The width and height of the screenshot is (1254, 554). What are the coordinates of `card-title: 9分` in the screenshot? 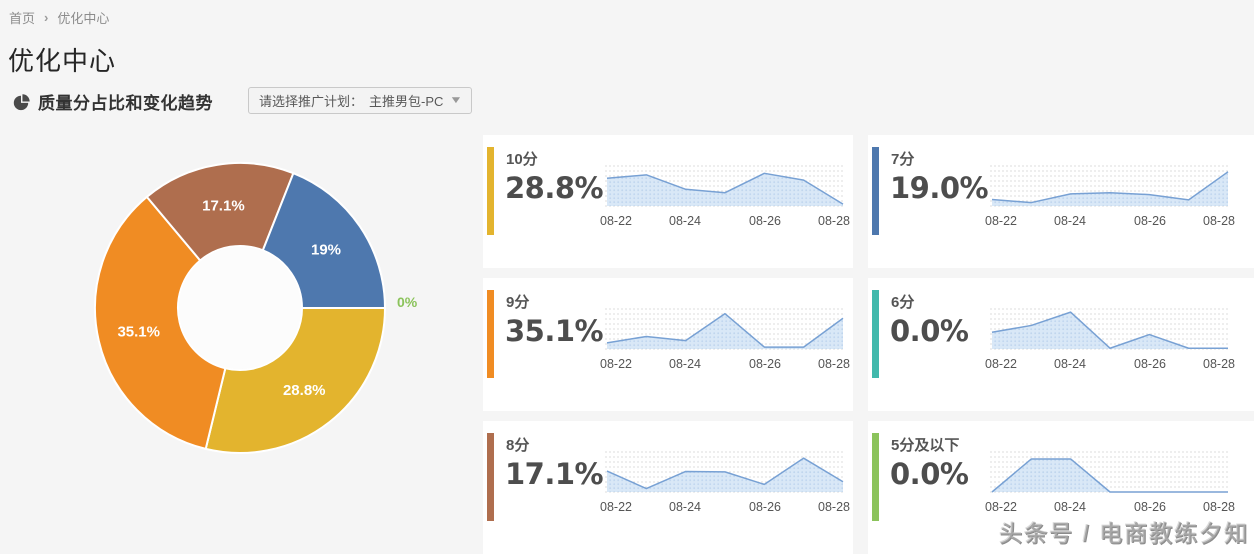 It's located at (518, 302).